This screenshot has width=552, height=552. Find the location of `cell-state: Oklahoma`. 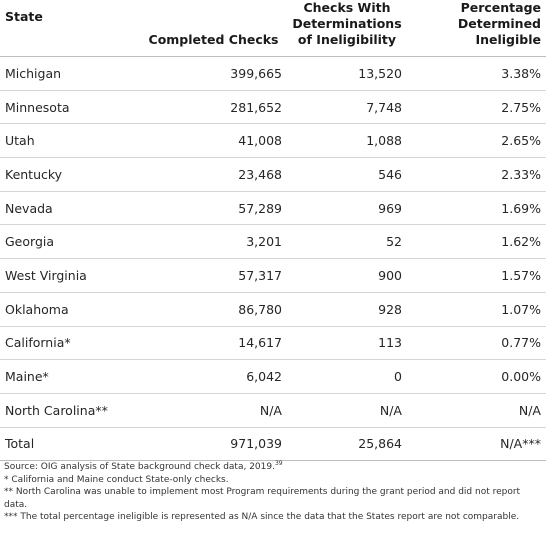

cell-state: Oklahoma is located at coordinates (70, 309).